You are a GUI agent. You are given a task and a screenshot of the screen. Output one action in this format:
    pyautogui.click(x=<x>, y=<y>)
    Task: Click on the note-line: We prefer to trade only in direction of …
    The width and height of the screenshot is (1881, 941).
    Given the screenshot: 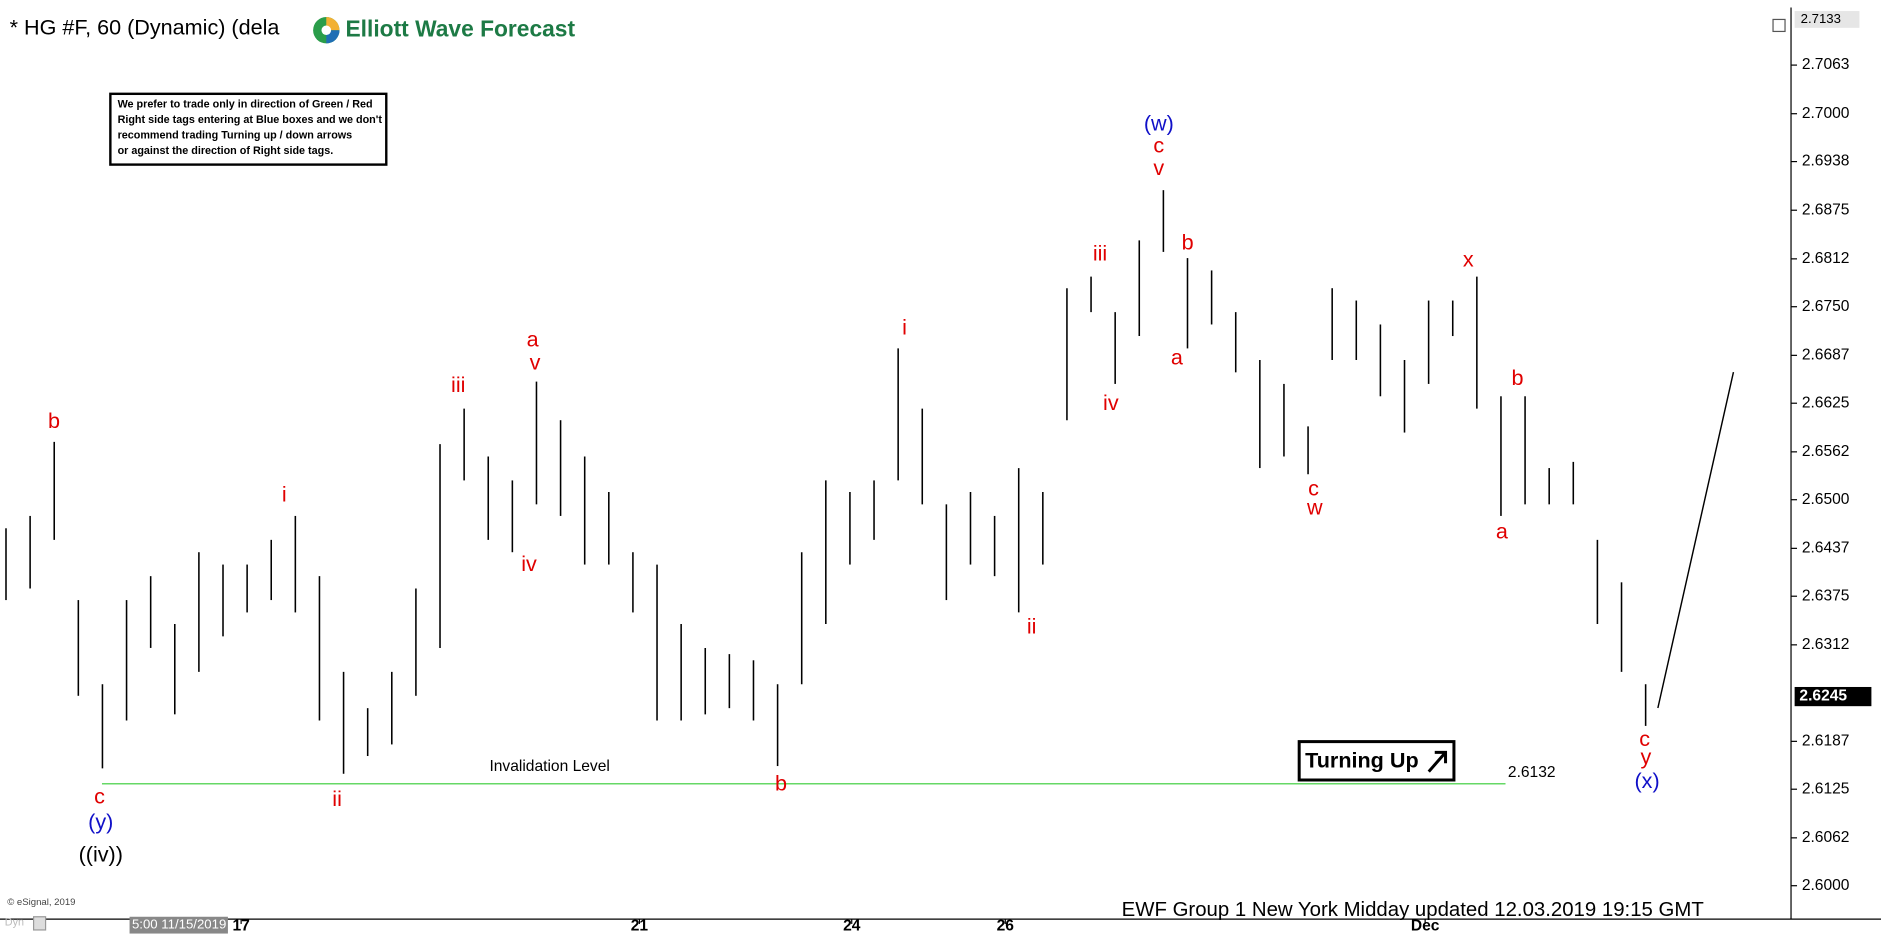 What is the action you would take?
    pyautogui.click(x=245, y=104)
    